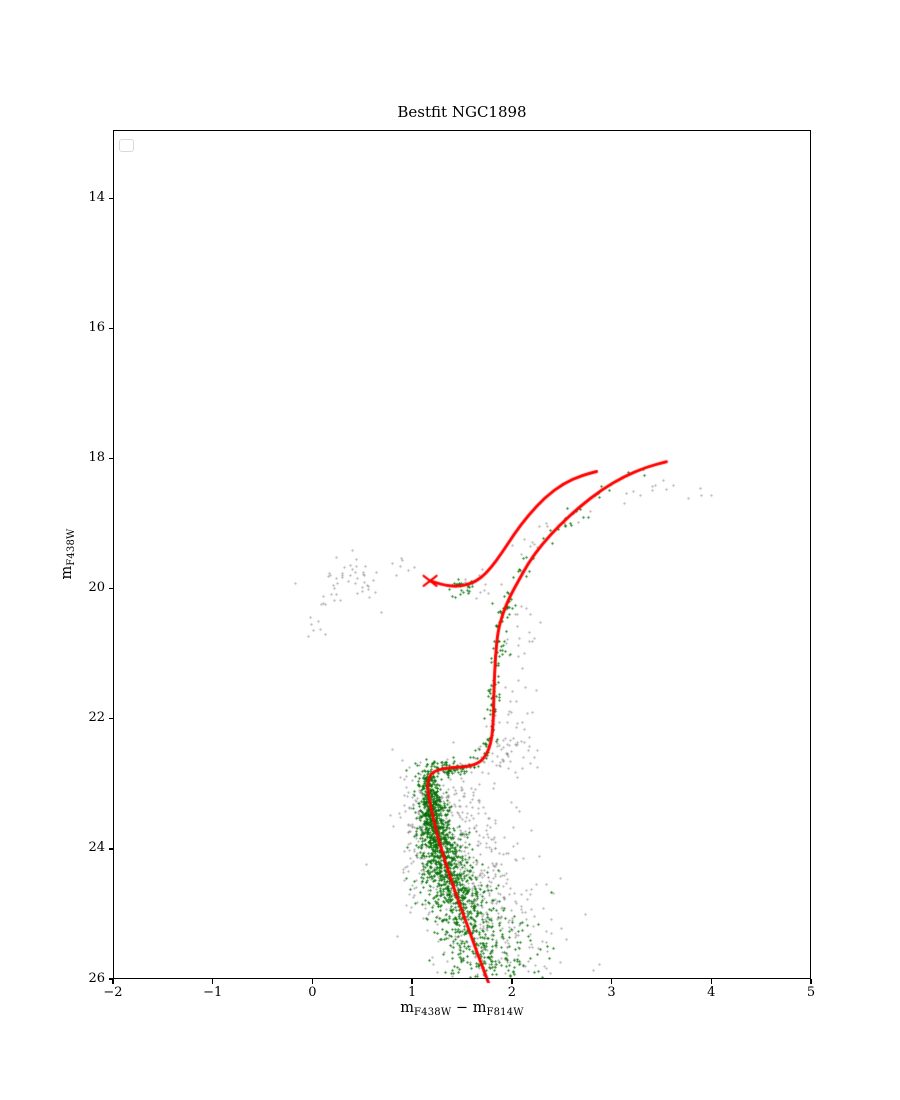 The image size is (900, 1100). Describe the element at coordinates (96, 718) in the screenshot. I see `y-tick-label: 22` at that location.